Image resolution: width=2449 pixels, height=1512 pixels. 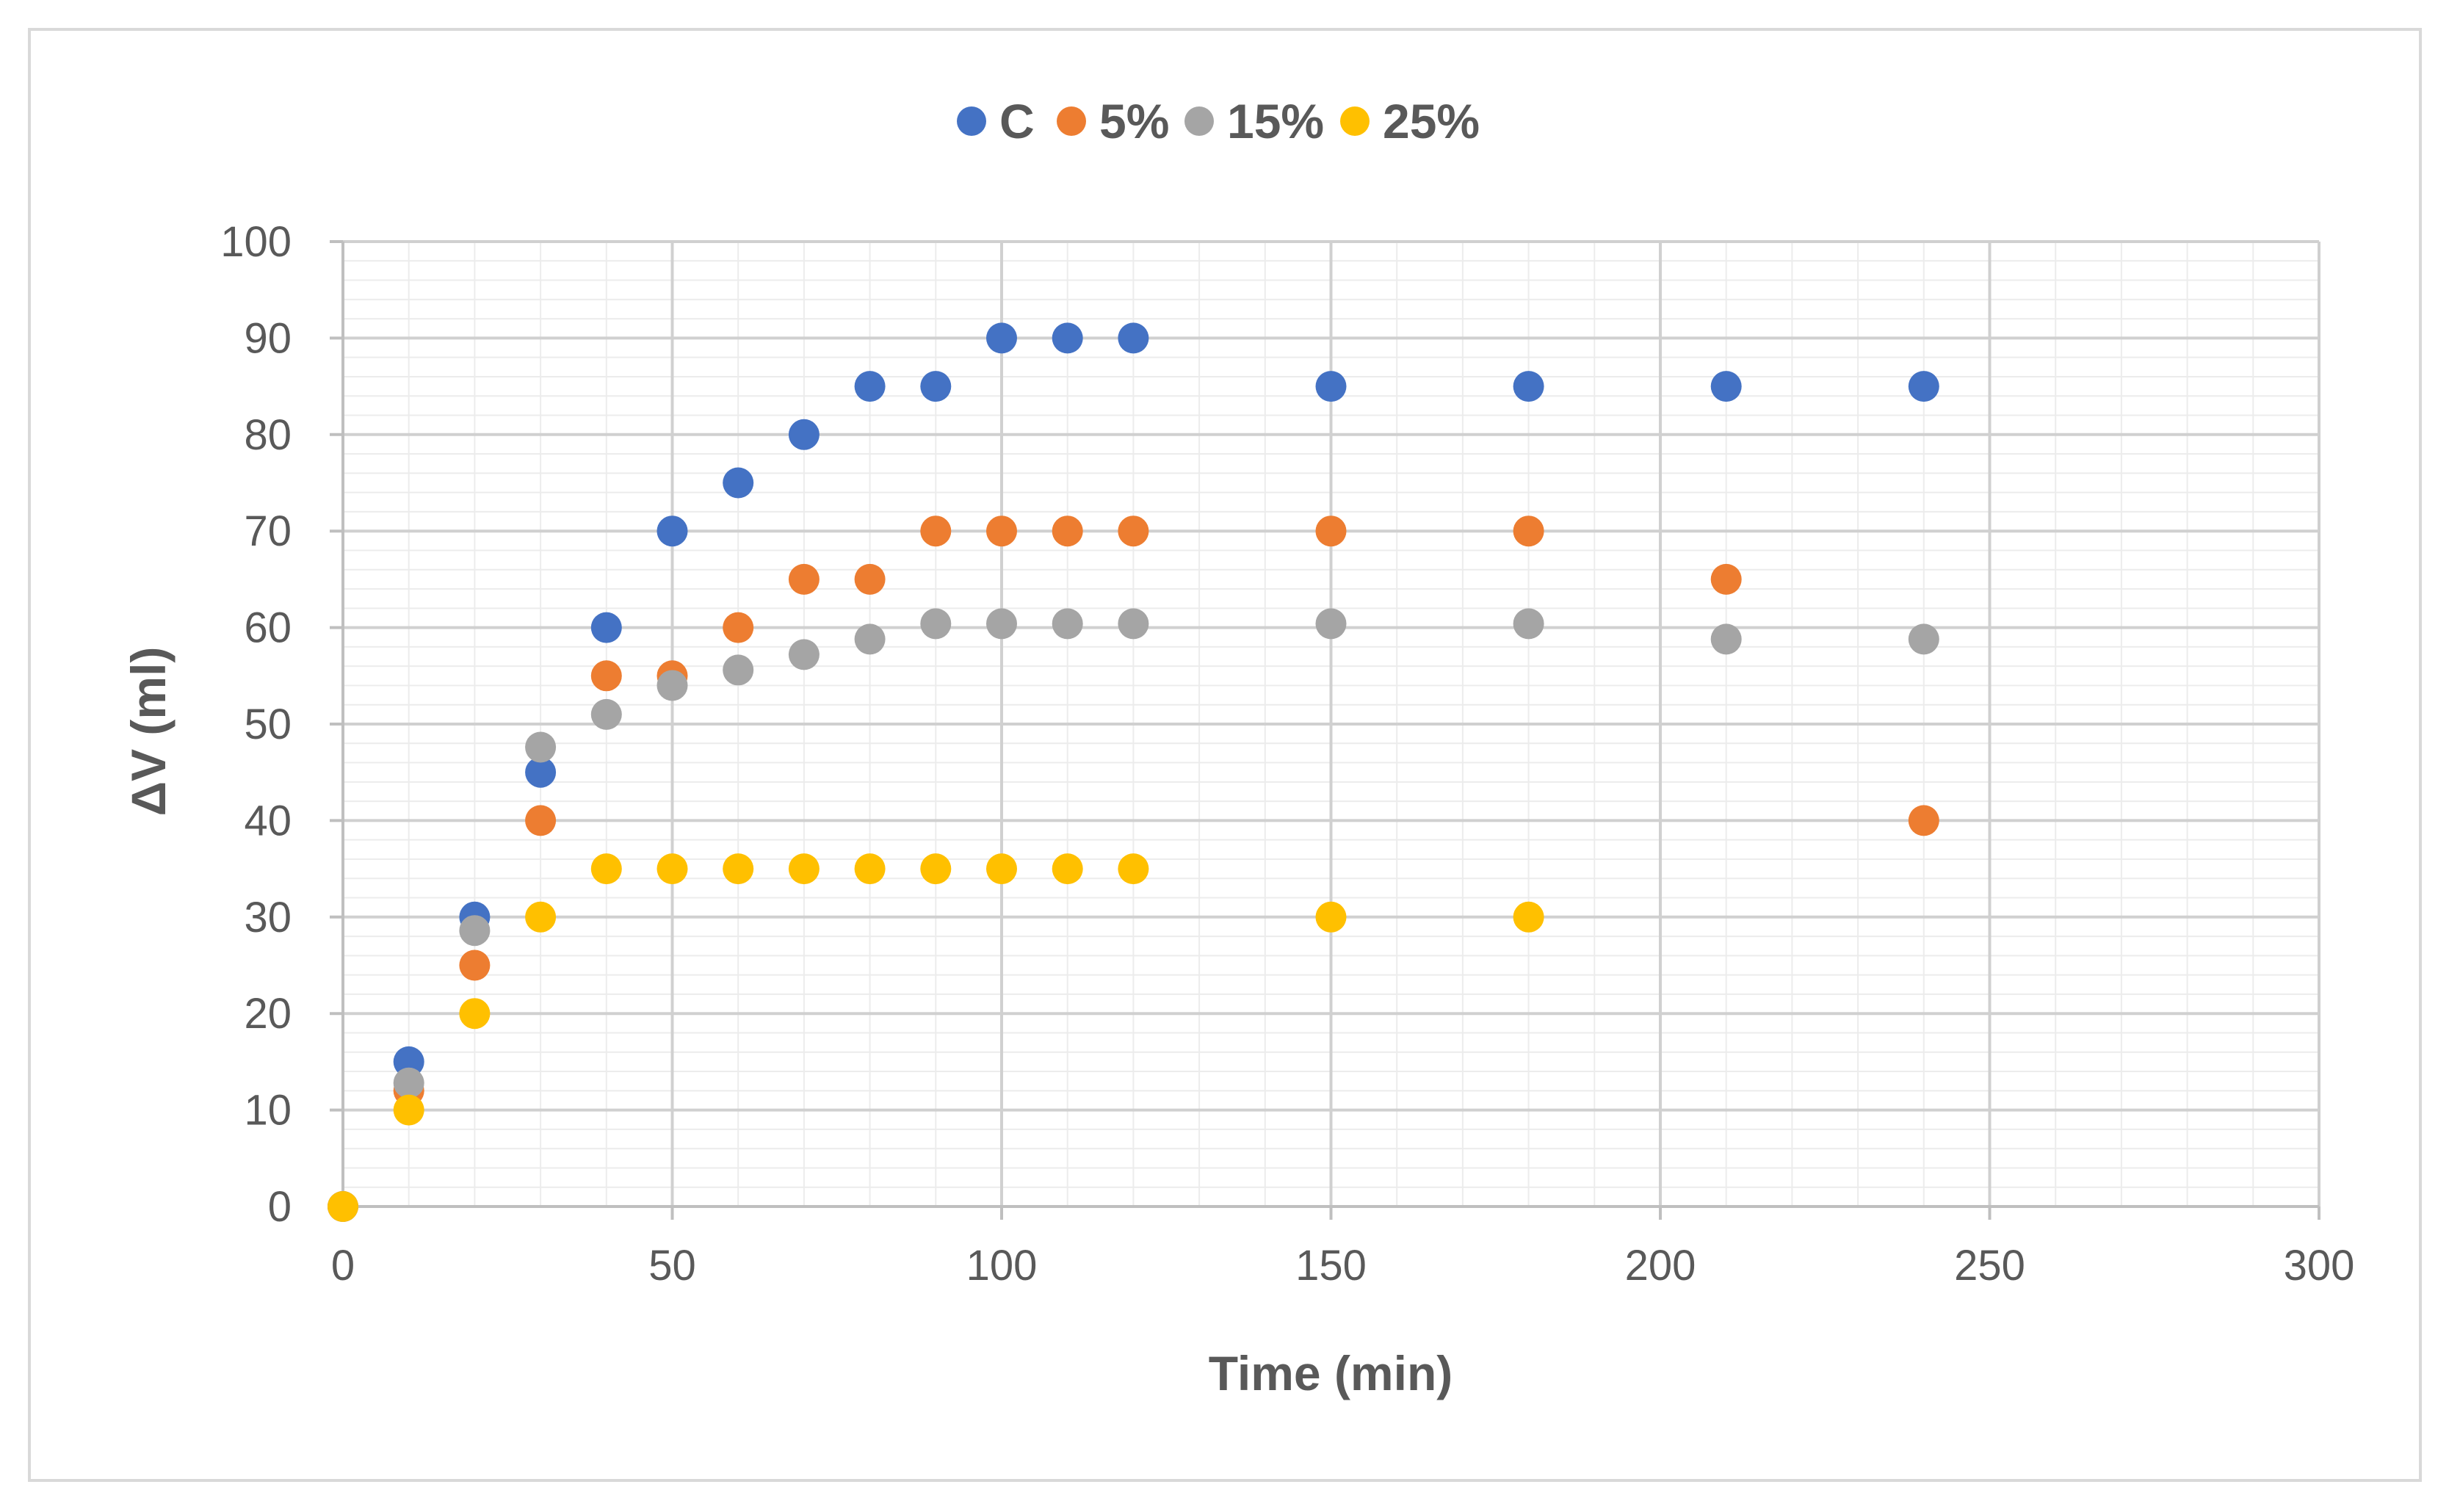 I want to click on x-tick-label: 100, so click(x=1002, y=1266).